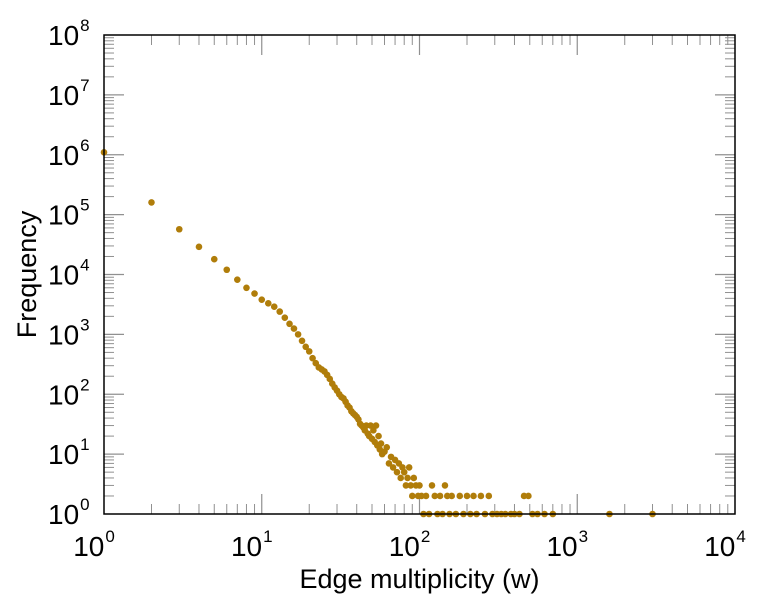 Image resolution: width=764 pixels, height=600 pixels. What do you see at coordinates (27, 274) in the screenshot?
I see `y-axis-title: Frequency` at bounding box center [27, 274].